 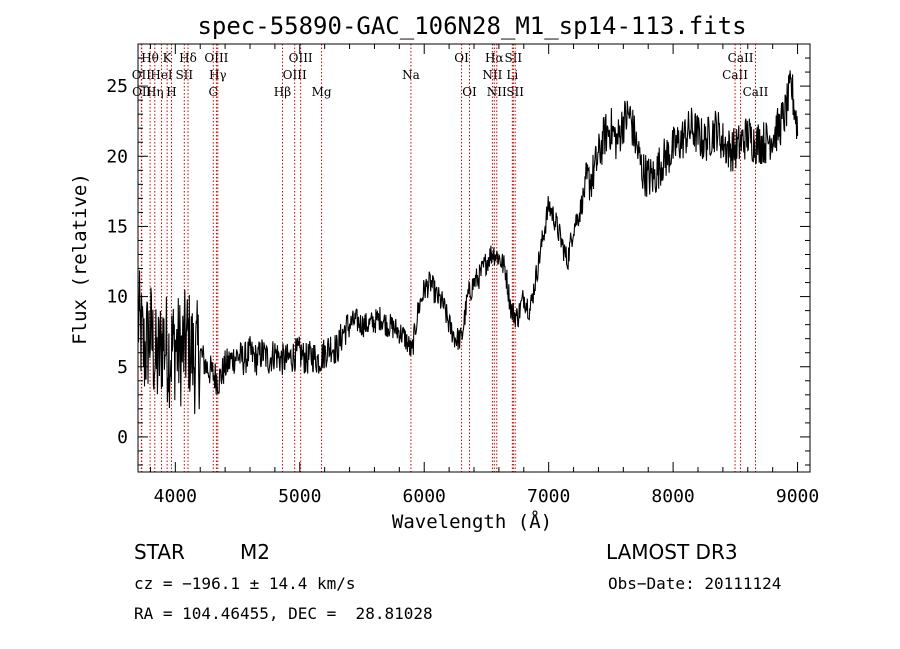 What do you see at coordinates (797, 496) in the screenshot?
I see `x-tick-label: 9000` at bounding box center [797, 496].